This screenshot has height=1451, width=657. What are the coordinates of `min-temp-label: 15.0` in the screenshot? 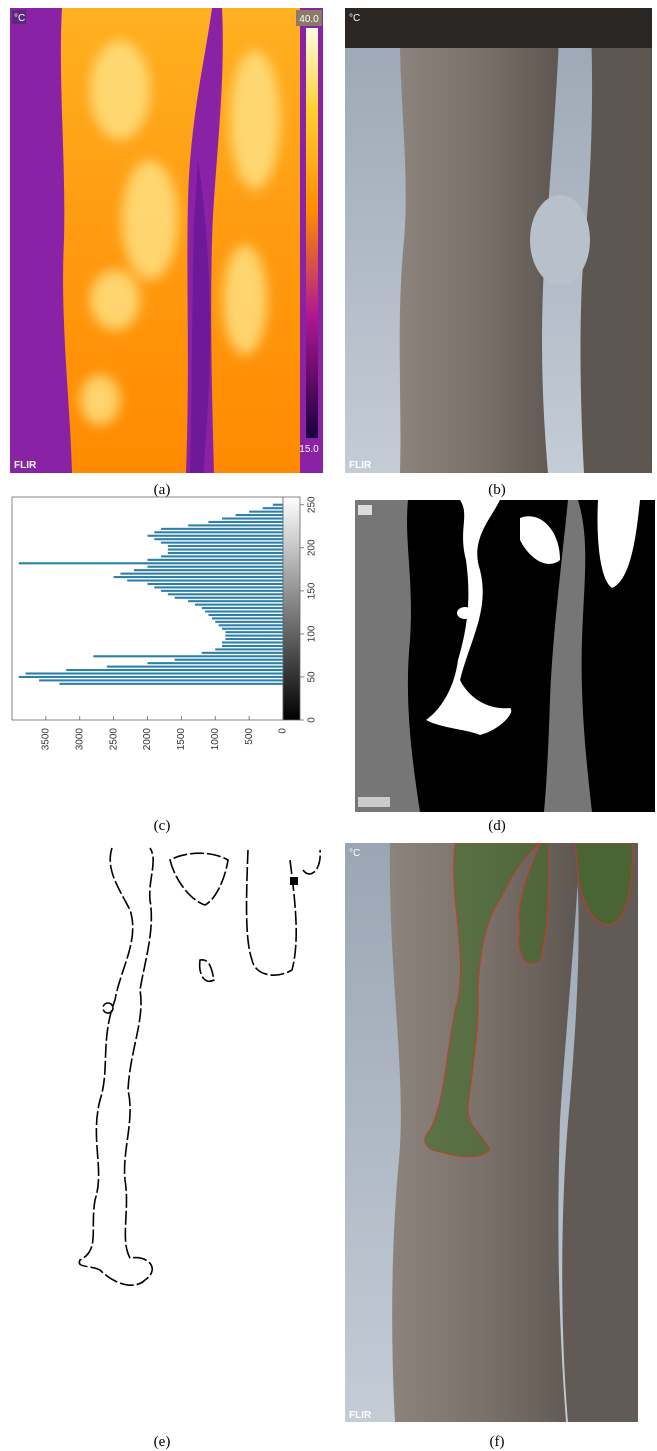 It's located at (309, 449).